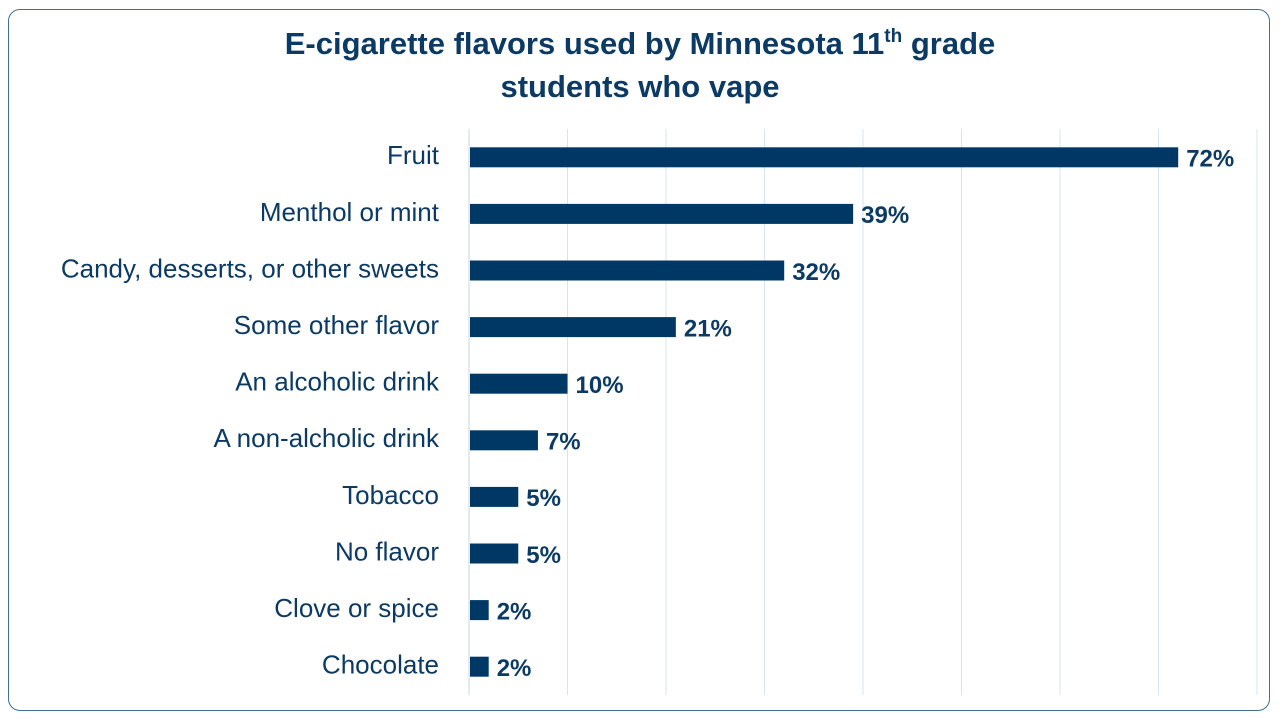 The height and width of the screenshot is (720, 1280). What do you see at coordinates (250, 268) in the screenshot?
I see `category-label: Candy, desserts, or other sweets` at bounding box center [250, 268].